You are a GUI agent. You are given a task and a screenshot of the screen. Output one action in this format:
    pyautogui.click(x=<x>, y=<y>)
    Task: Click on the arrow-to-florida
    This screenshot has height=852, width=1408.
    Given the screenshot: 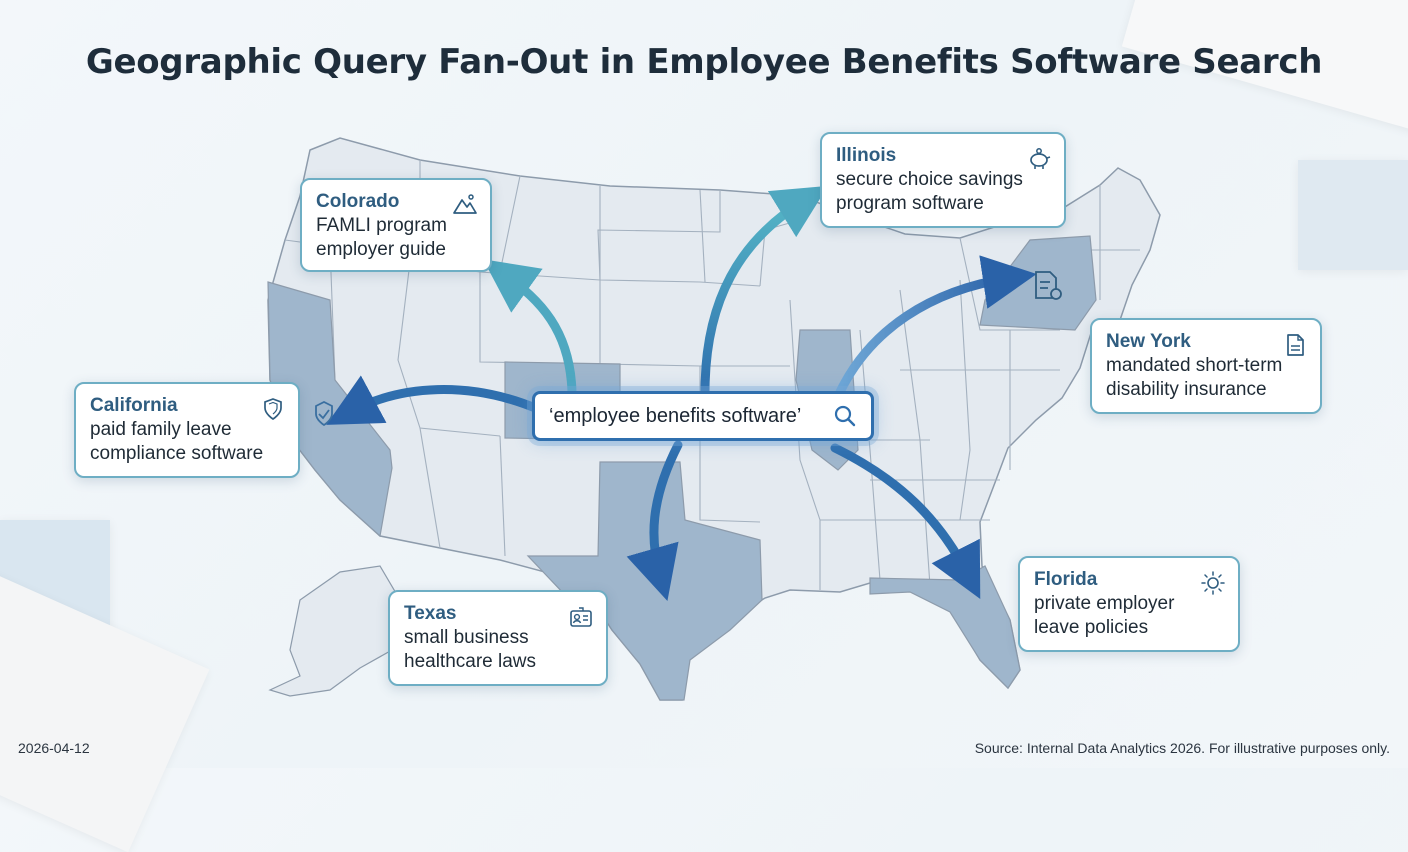 What is the action you would take?
    pyautogui.click(x=905, y=521)
    